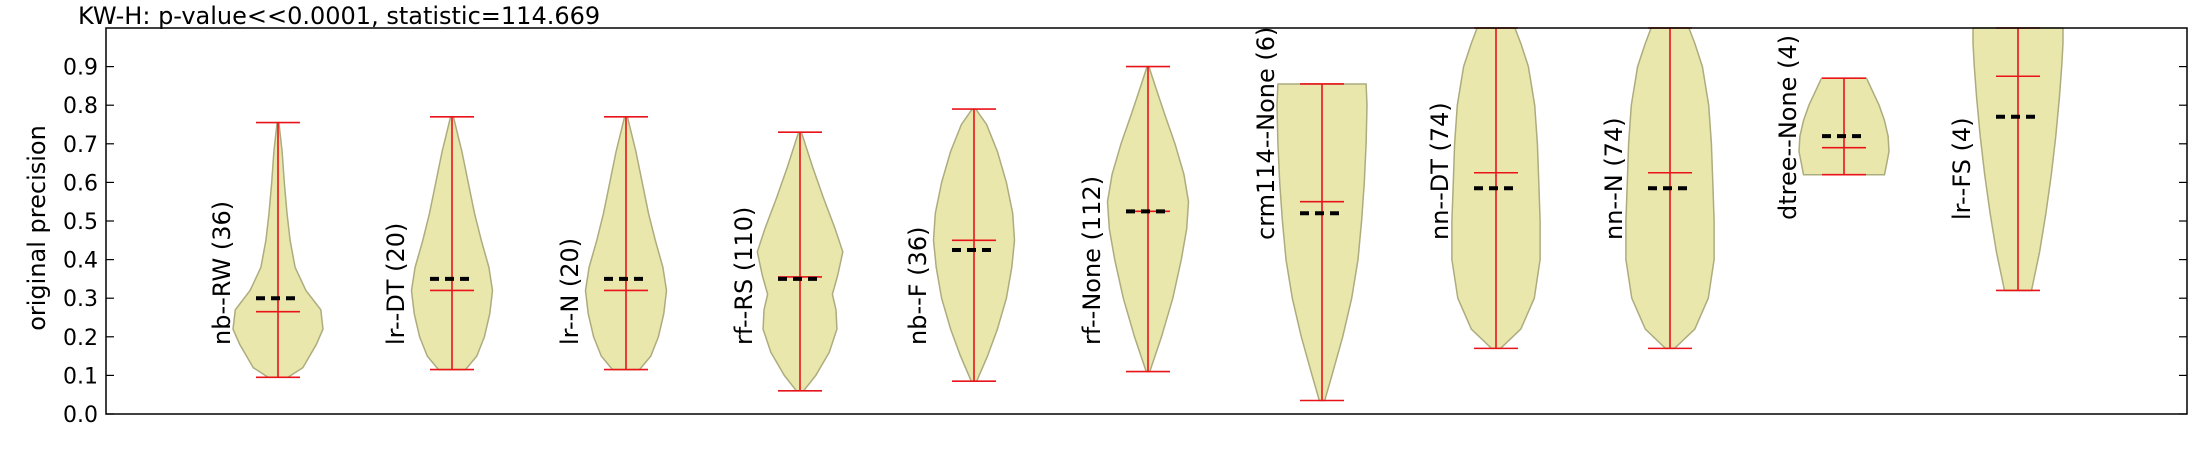  What do you see at coordinates (80, 376) in the screenshot?
I see `y-tick-label: 0.1` at bounding box center [80, 376].